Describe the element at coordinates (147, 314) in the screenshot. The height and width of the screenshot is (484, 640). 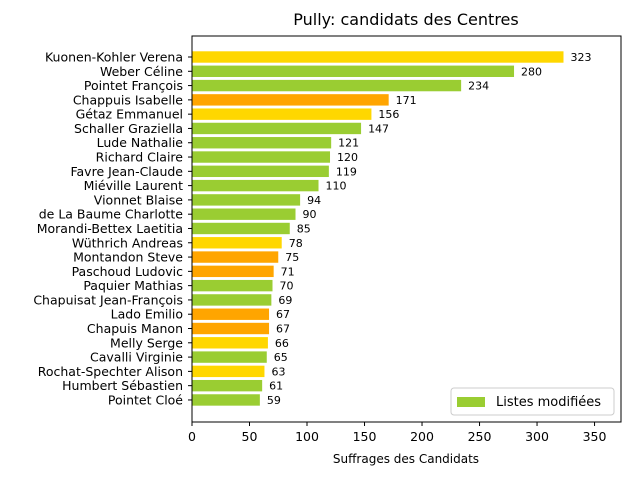
I see `category-label: Lado Emilio` at that location.